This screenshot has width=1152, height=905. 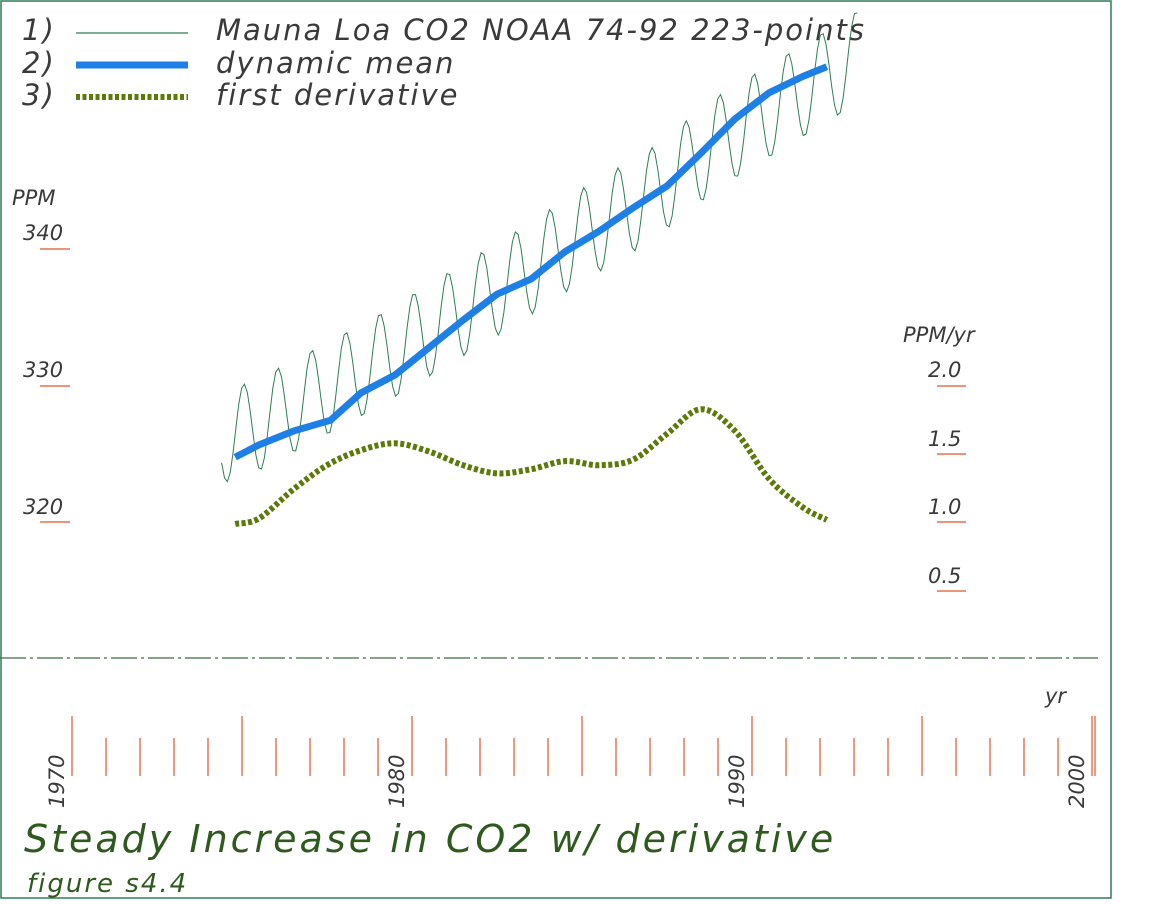 I want to click on x-tick-label-2000: 2000, so click(x=1077, y=781).